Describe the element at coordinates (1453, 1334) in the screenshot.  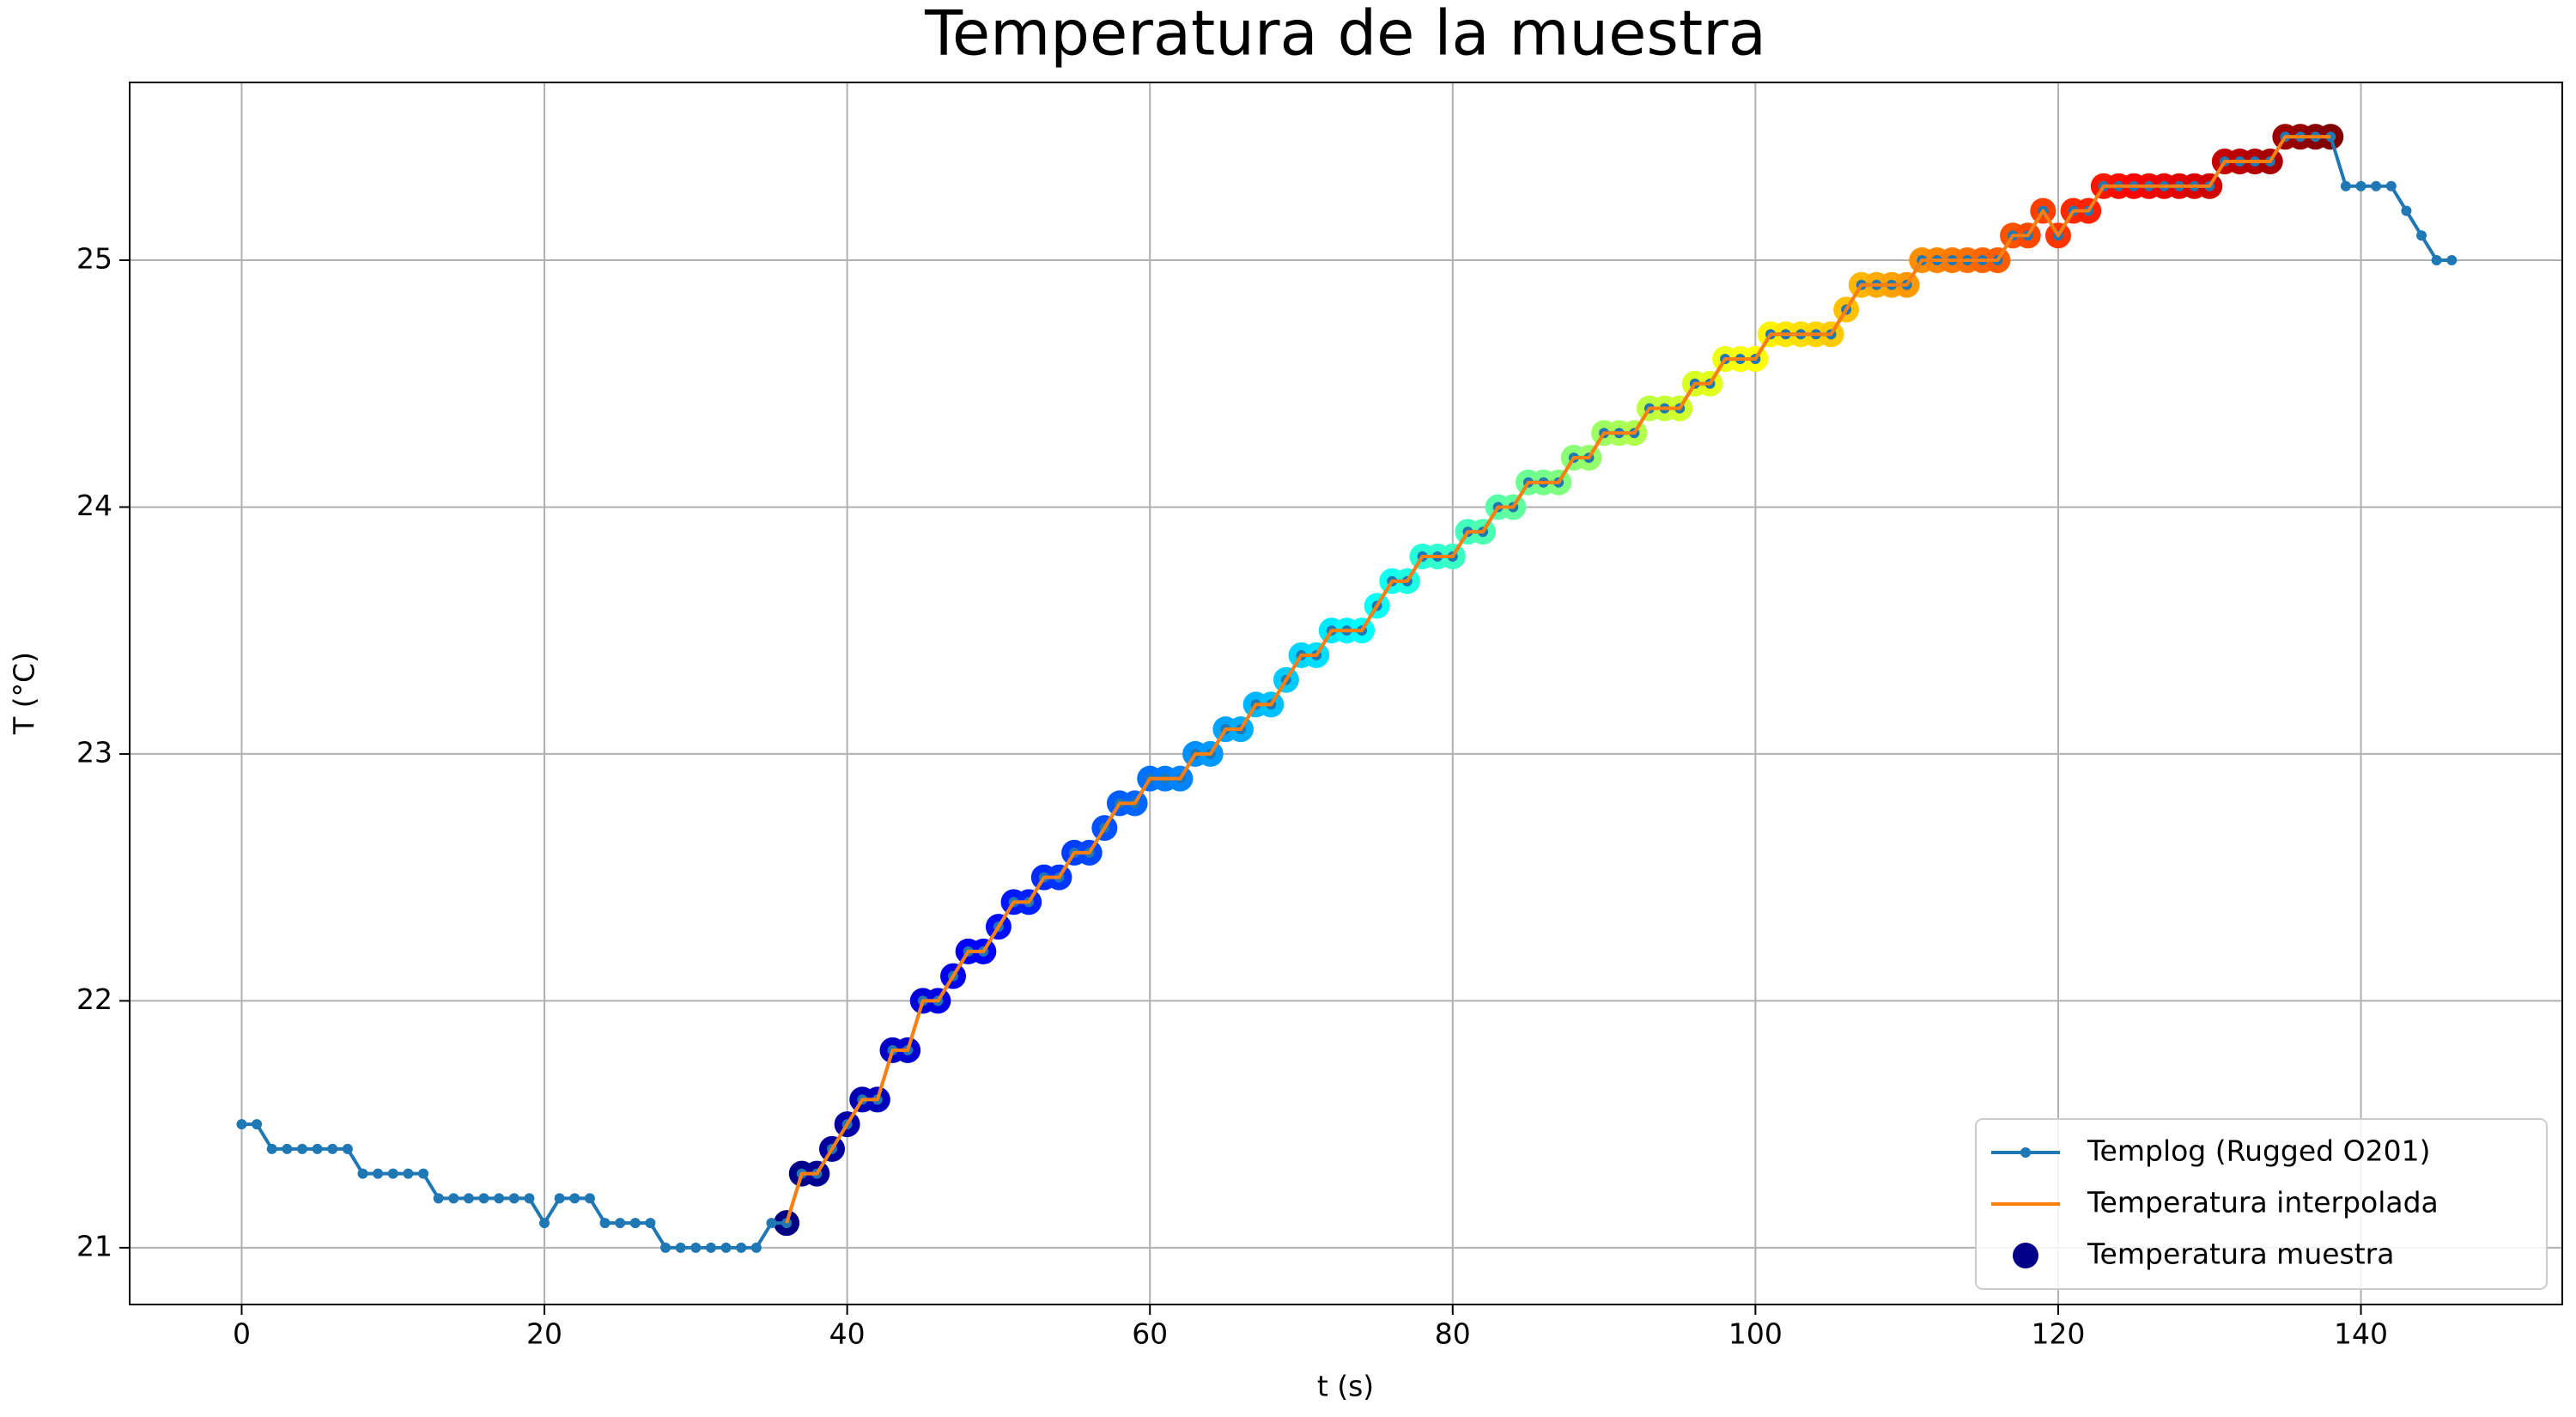
I see `x-tick-label: 80` at that location.